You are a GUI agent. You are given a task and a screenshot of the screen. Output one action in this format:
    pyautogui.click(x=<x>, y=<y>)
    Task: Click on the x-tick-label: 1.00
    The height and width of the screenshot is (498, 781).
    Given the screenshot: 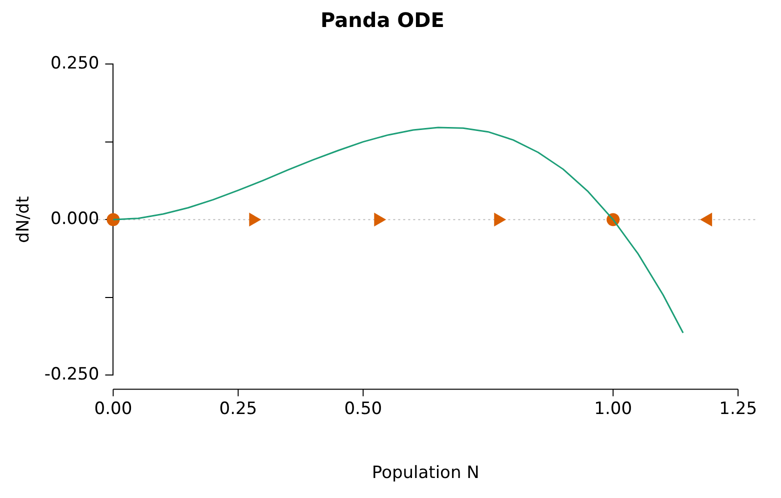 What is the action you would take?
    pyautogui.click(x=613, y=408)
    